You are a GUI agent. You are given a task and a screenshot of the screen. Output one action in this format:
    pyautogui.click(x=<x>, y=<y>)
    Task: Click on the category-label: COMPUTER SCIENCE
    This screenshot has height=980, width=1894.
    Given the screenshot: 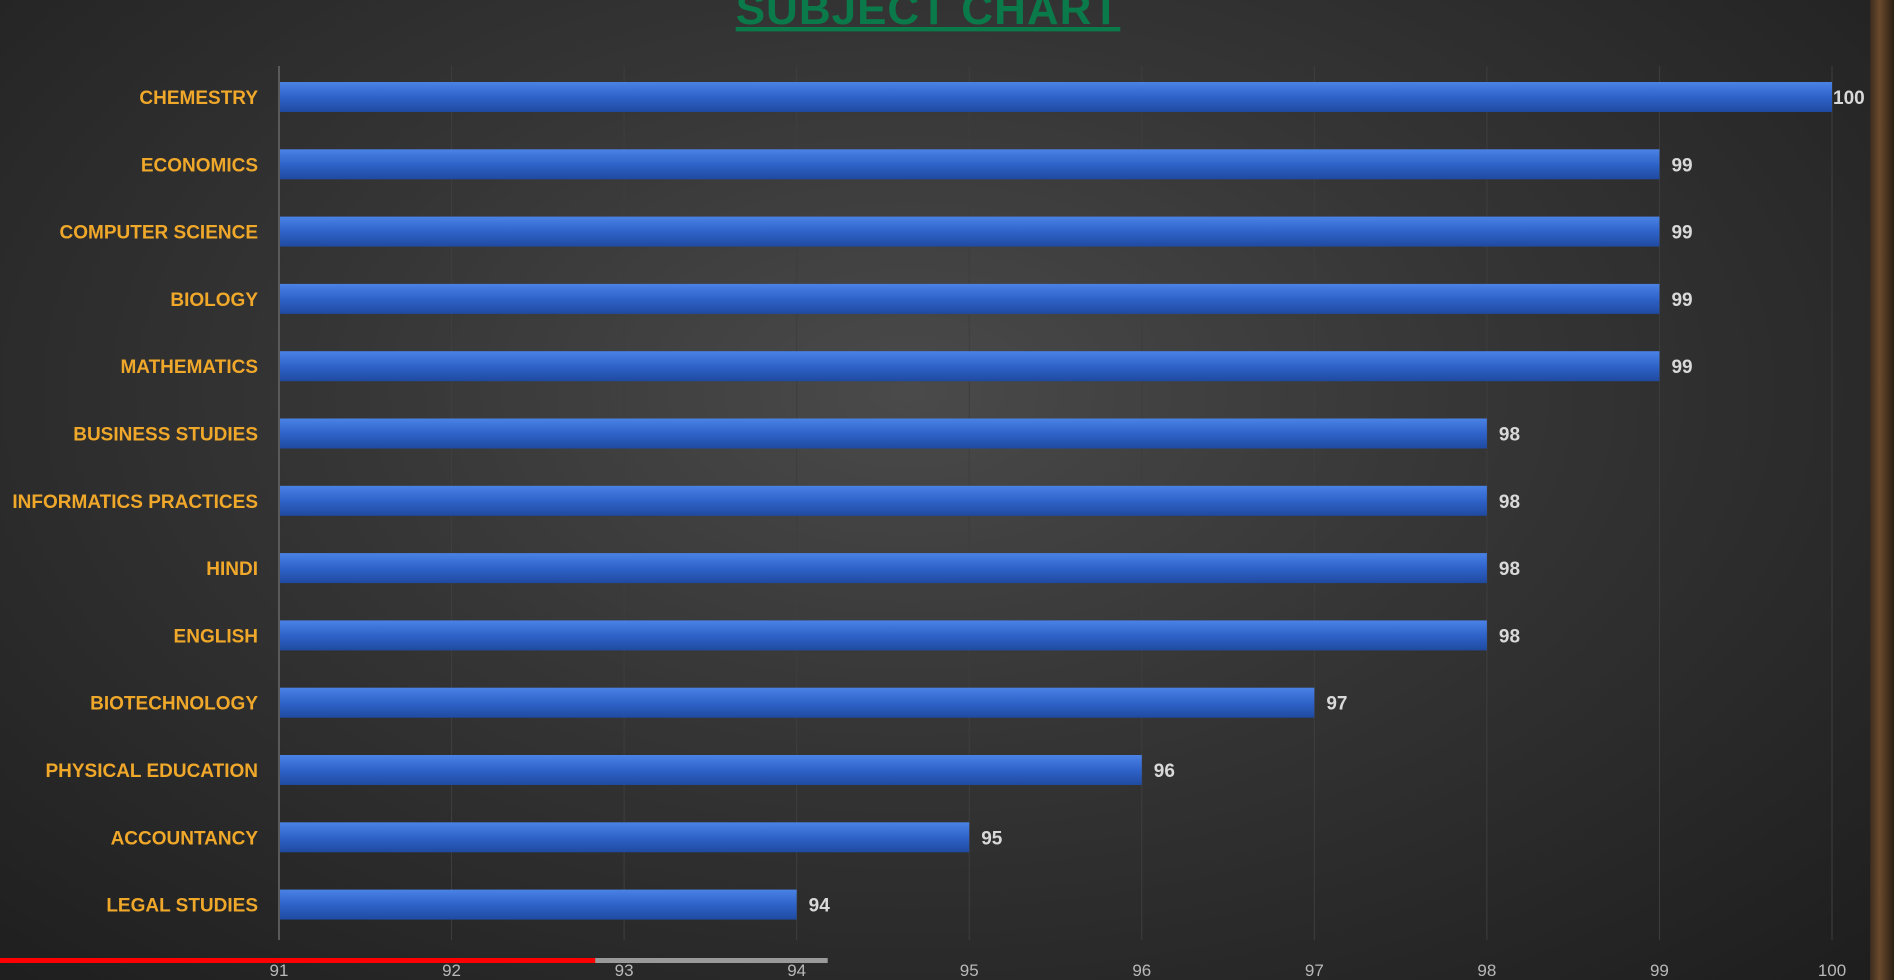 What is the action you would take?
    pyautogui.click(x=159, y=233)
    